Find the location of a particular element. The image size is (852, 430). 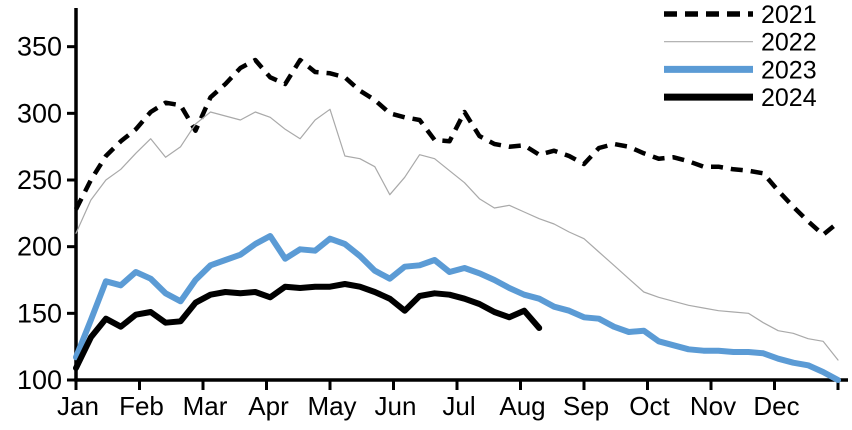

x-axis-month-label: May is located at coordinates (331, 406).